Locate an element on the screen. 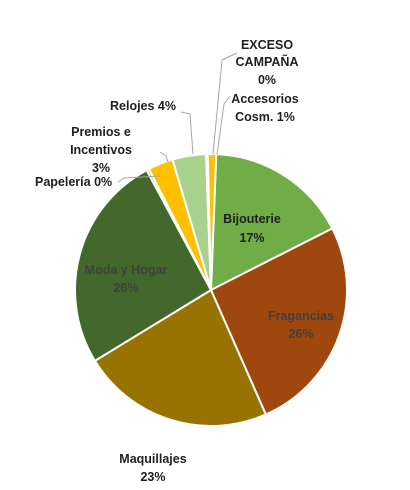 This screenshot has width=410, height=490. data-label-relojes-line1: Relojes 4% is located at coordinates (143, 106).